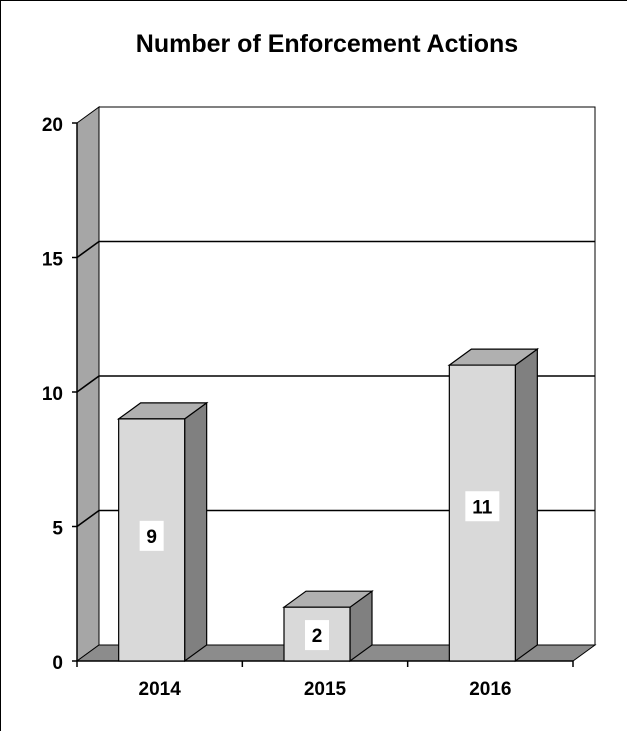 The height and width of the screenshot is (736, 627). Describe the element at coordinates (52, 125) in the screenshot. I see `y-tick-label: 20` at that location.